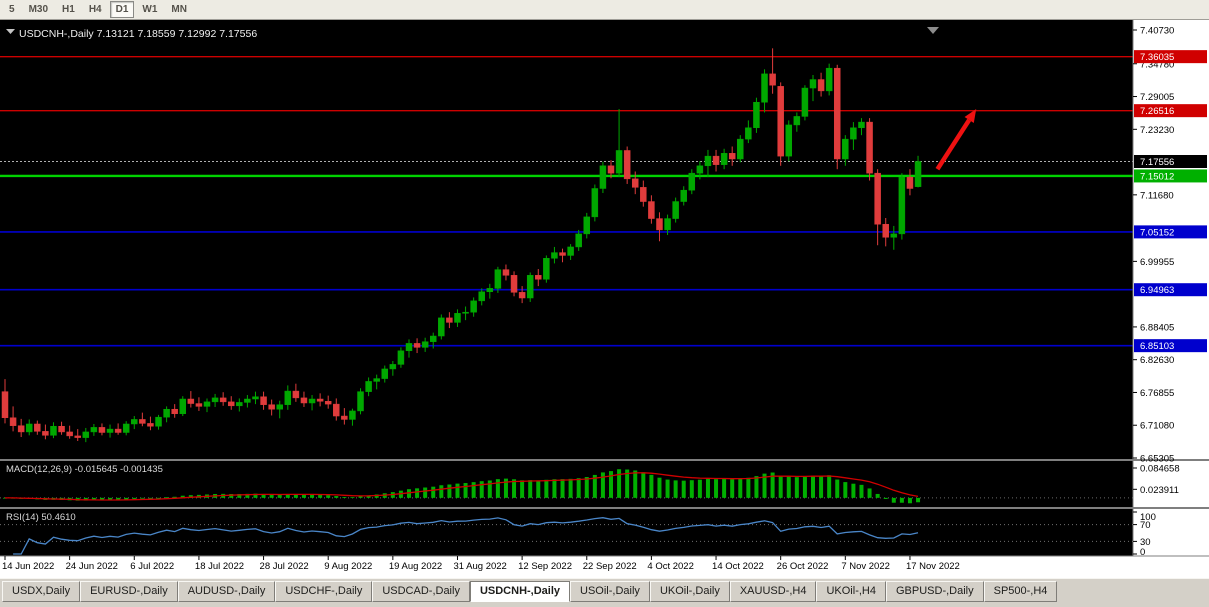  What do you see at coordinates (604, 10) in the screenshot?
I see `timeframe-toolbar: 5 M30 H1 H4 D1 W1 MN` at bounding box center [604, 10].